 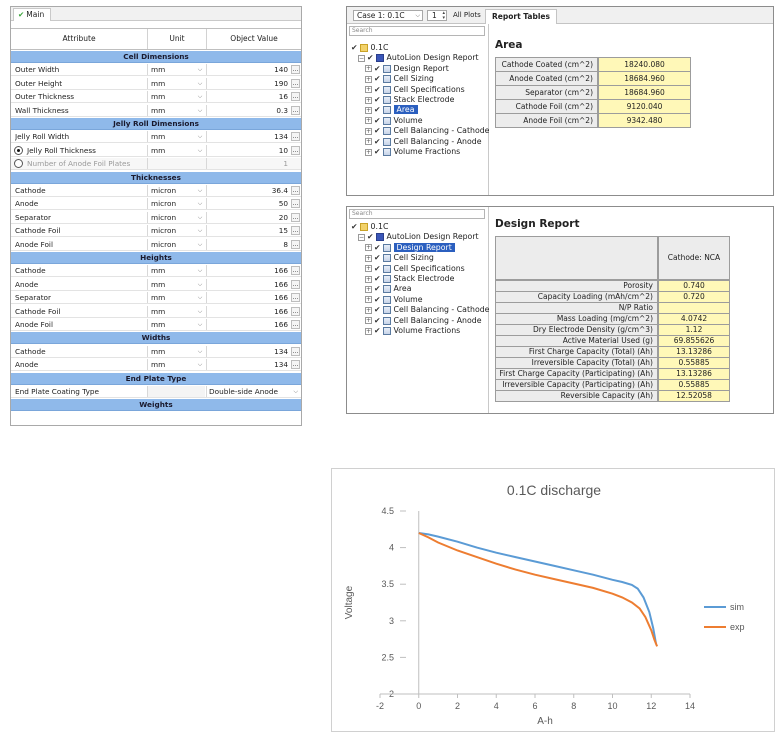 I want to click on tree-item: + ✔ Design Report, so click(x=407, y=68).